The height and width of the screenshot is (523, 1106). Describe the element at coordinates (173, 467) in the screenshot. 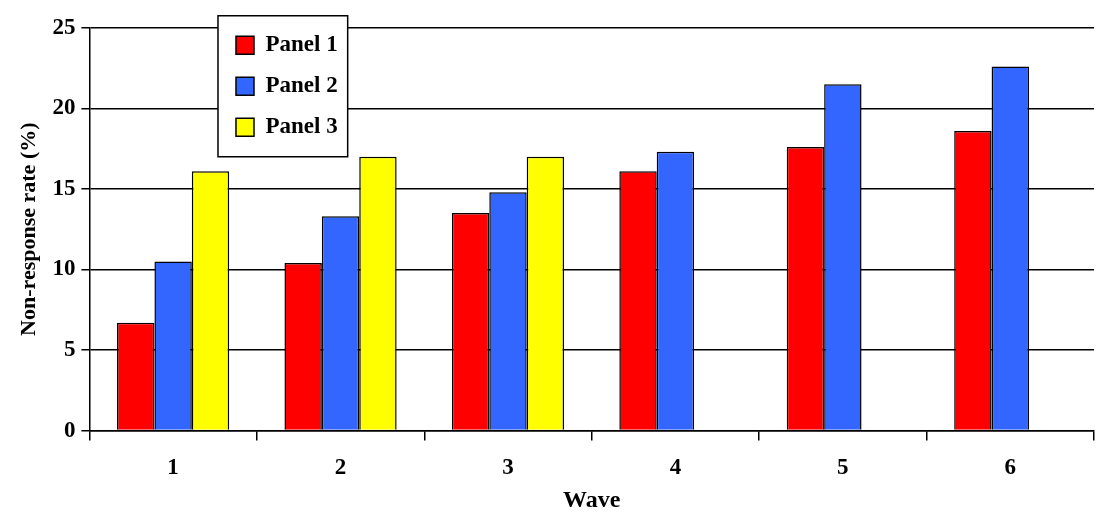

I see `x-tick-label: 1` at that location.